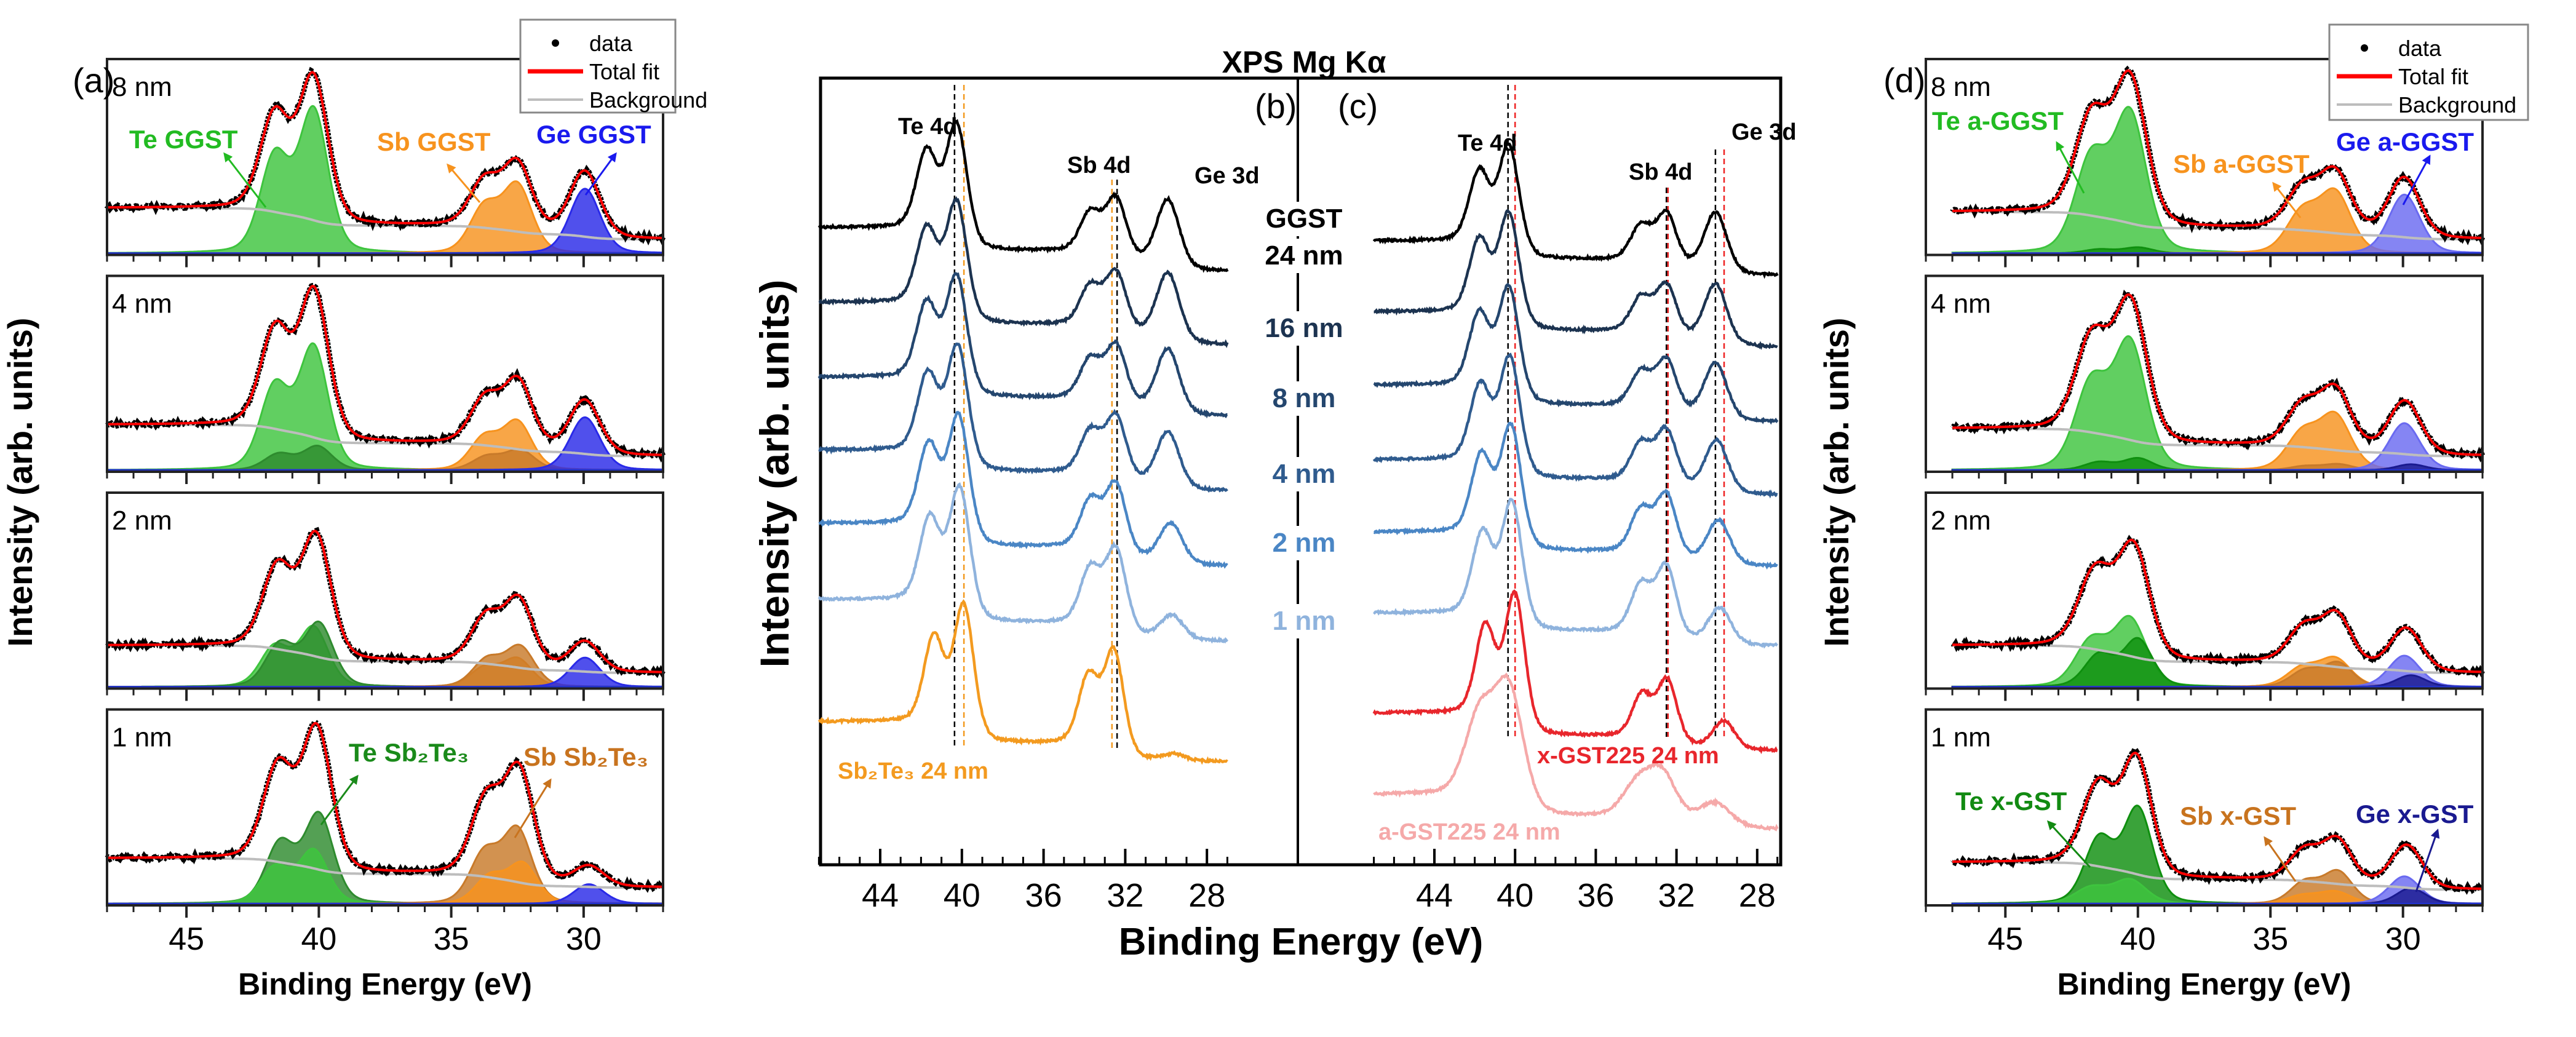 This screenshot has height=1037, width=2576. What do you see at coordinates (1276, 106) in the screenshot?
I see `panel-label: (b)` at bounding box center [1276, 106].